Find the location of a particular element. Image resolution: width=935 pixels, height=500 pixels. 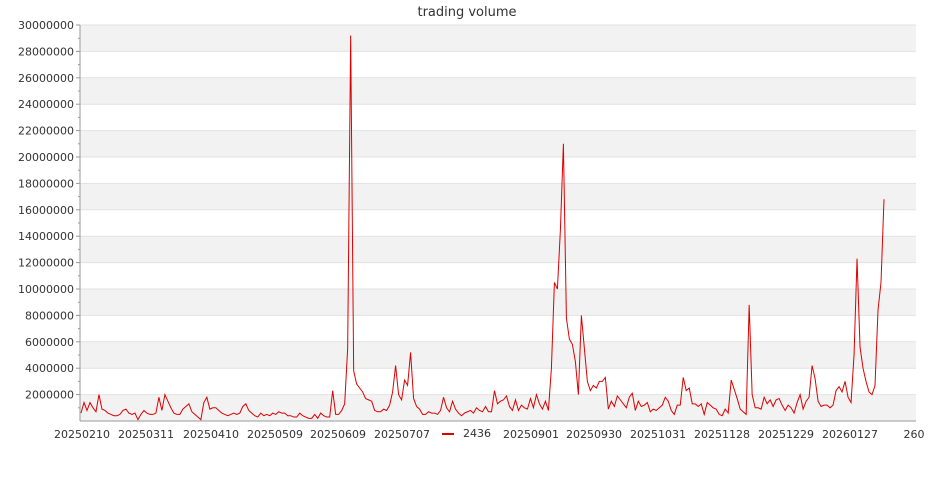

y-tick-label: 2000000 is located at coordinates (49, 395).